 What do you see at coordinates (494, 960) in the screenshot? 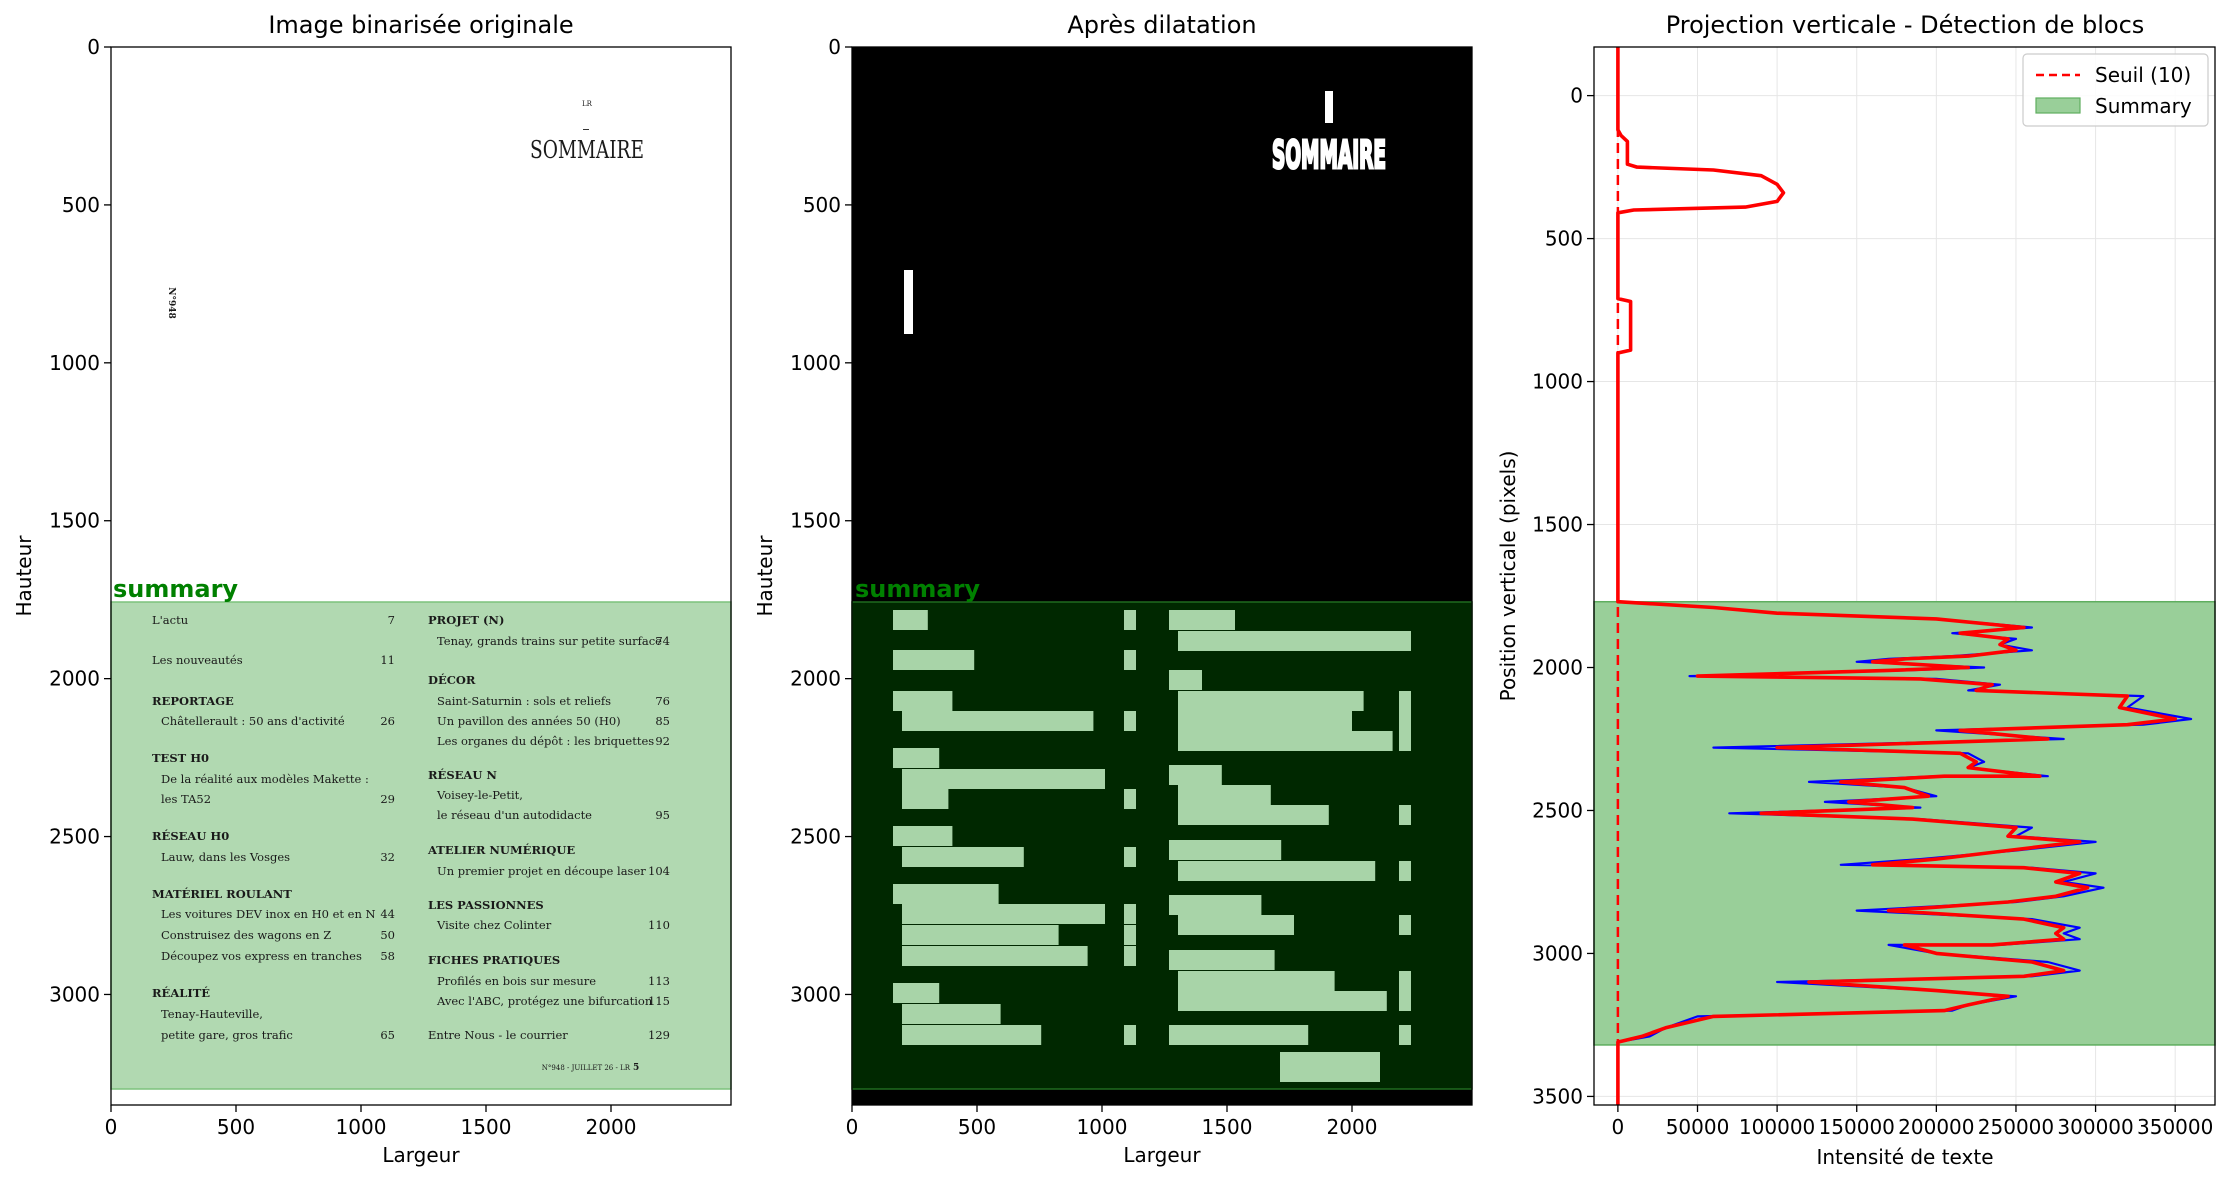
I see `toc-right-entry: FICHES PRATIQUES` at bounding box center [494, 960].